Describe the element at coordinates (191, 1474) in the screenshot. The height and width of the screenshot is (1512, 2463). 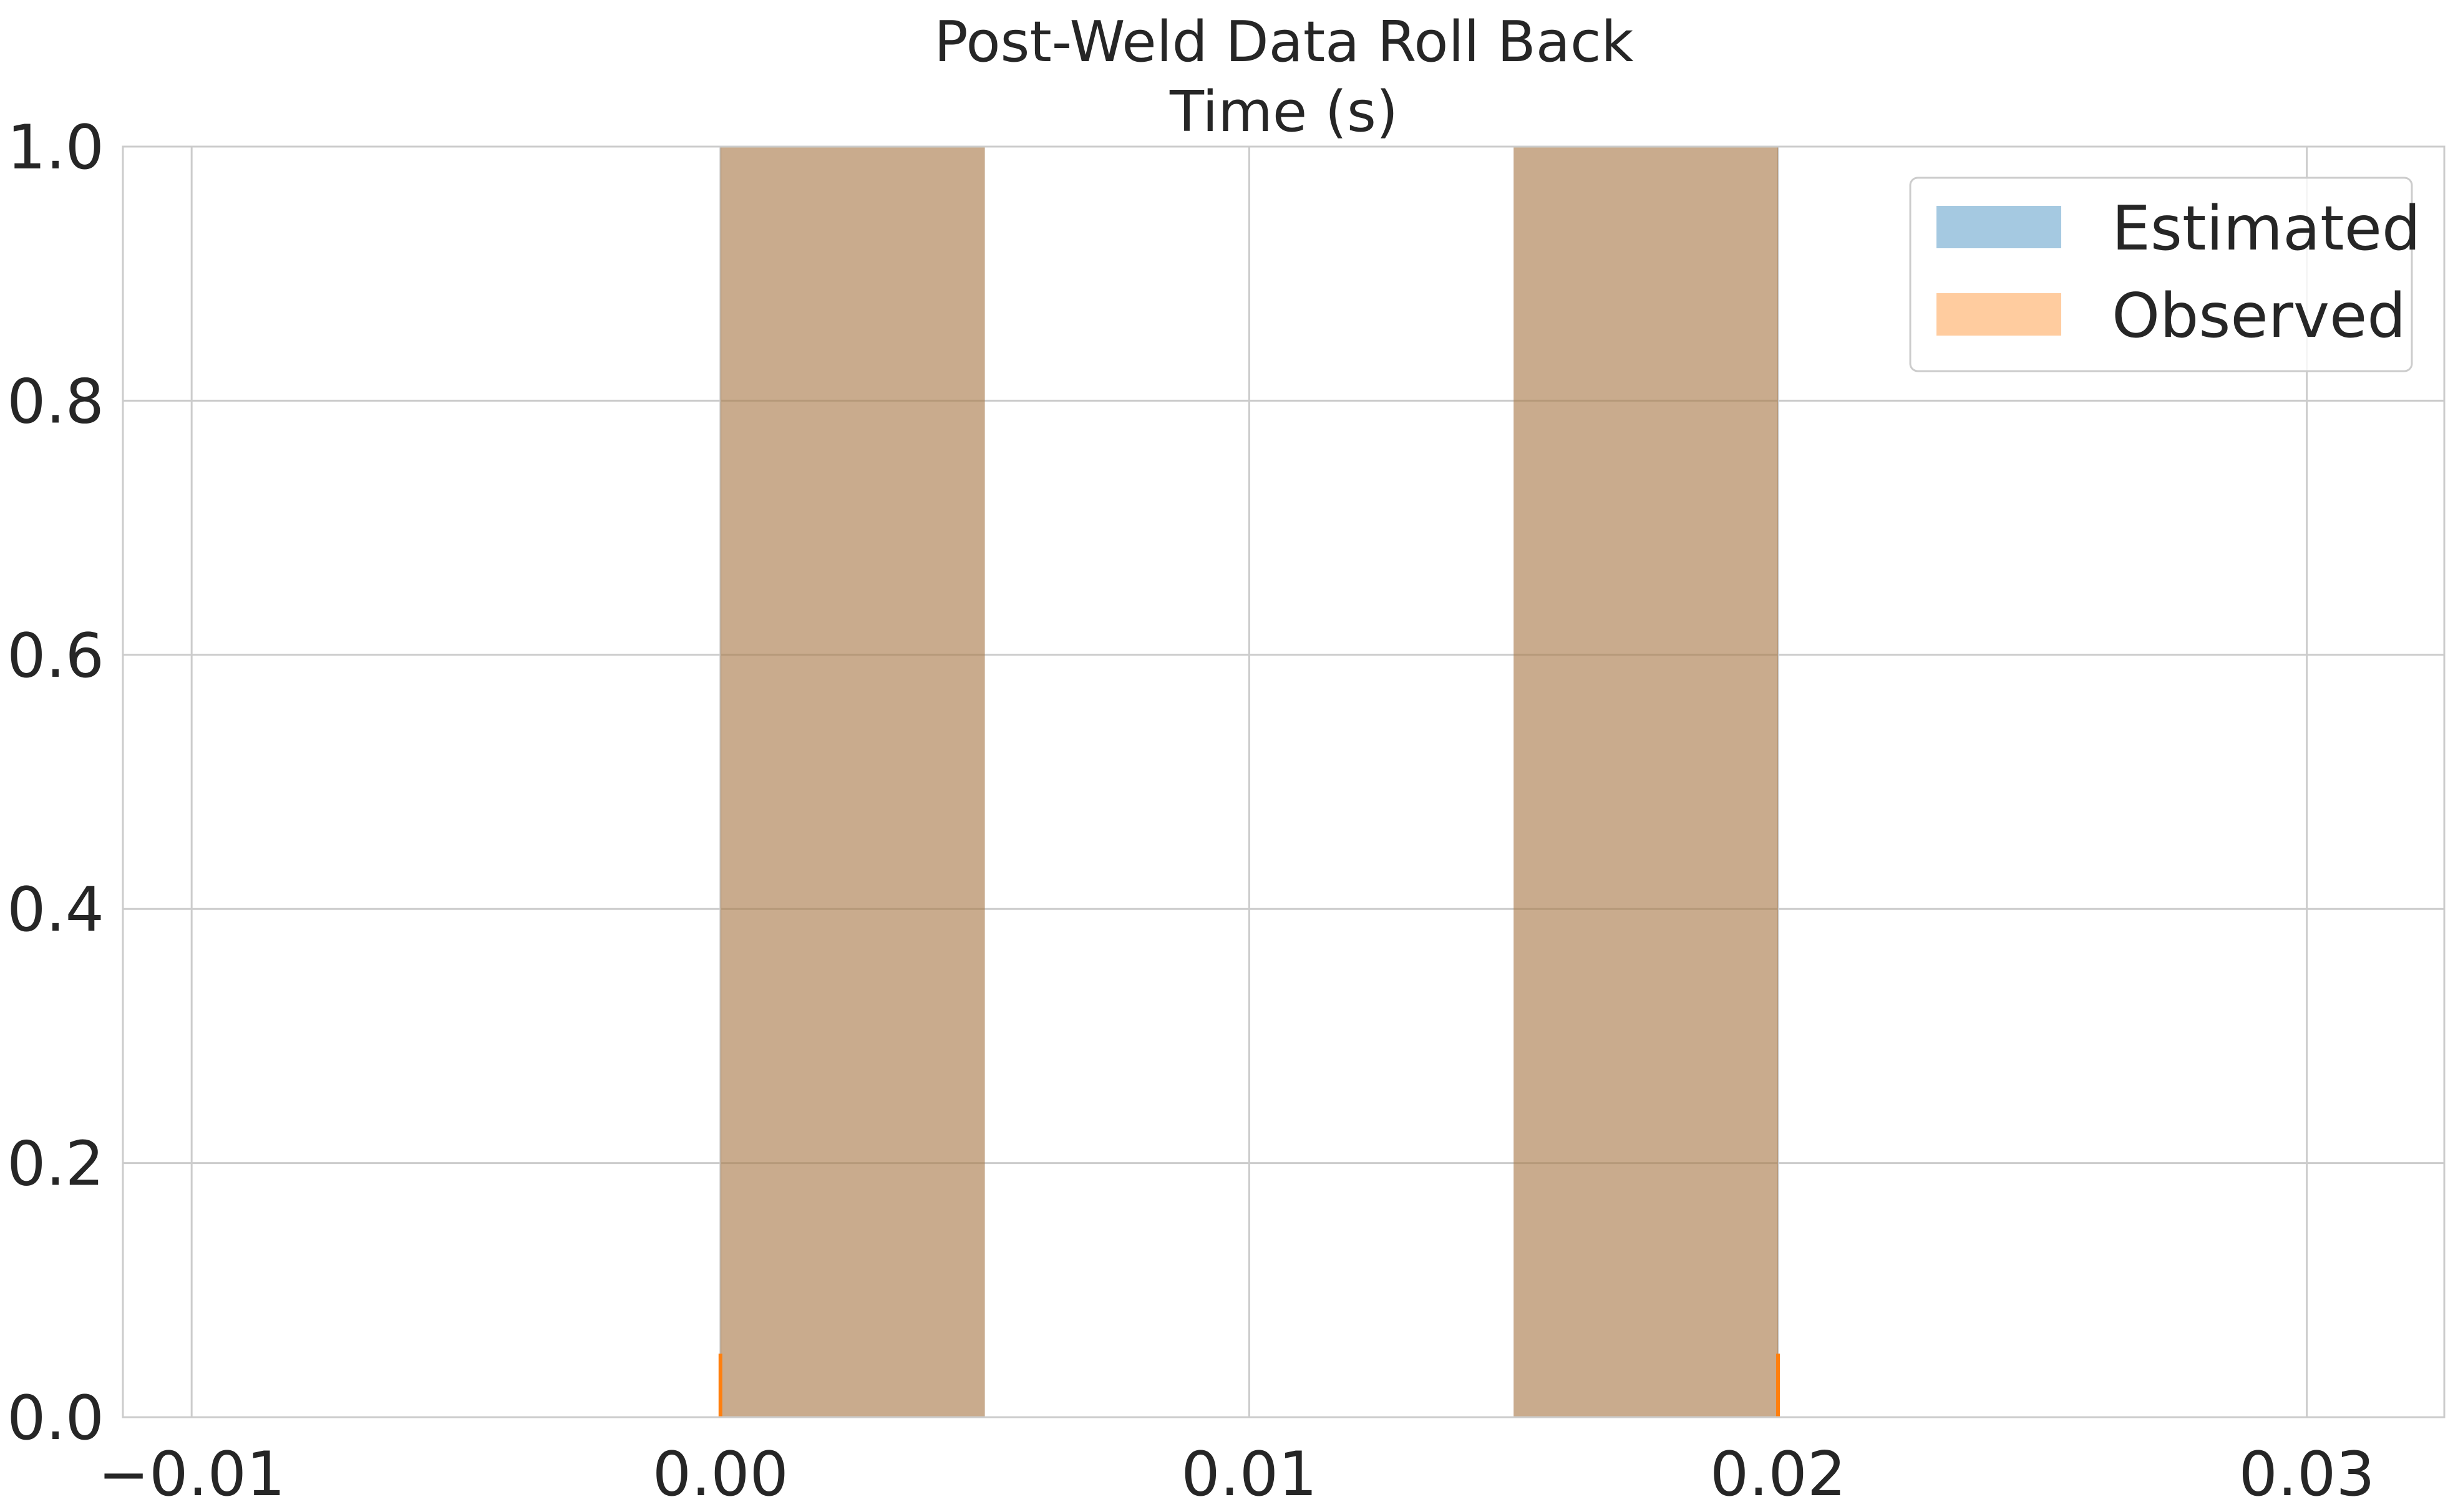
I see `x-tick-label: −0.01` at that location.